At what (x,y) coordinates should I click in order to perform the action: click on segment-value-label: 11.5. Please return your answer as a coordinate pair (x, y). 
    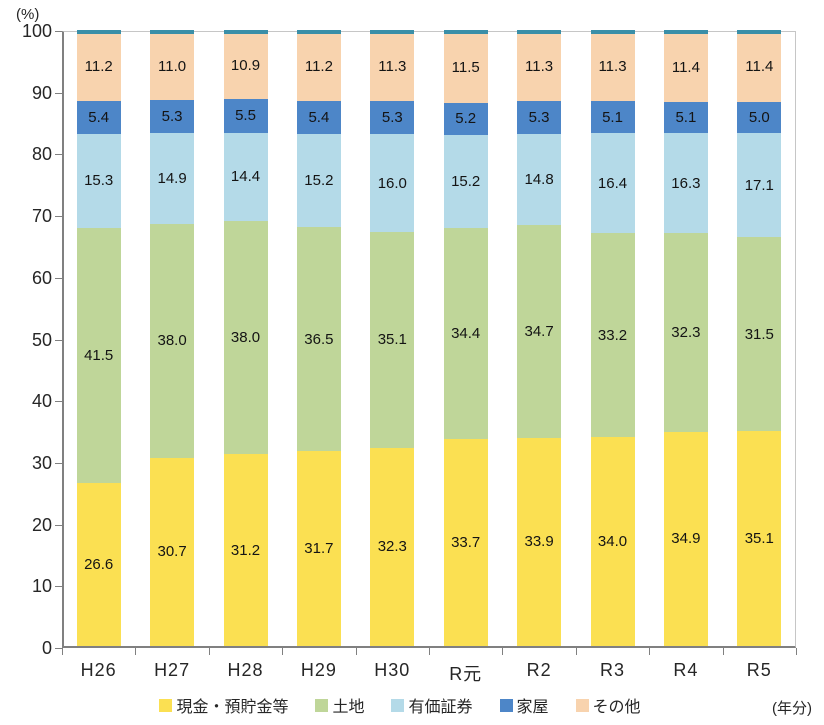
    Looking at the image, I should click on (465, 67).